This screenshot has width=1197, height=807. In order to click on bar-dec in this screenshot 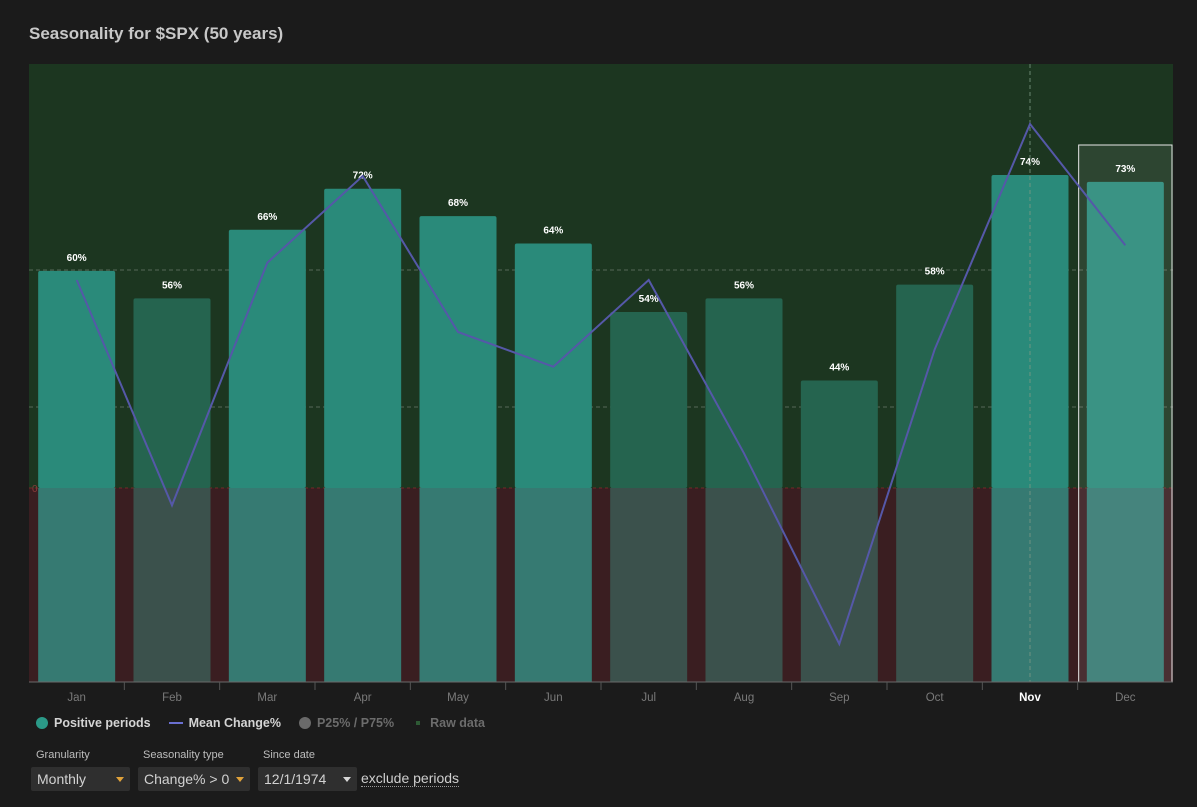, I will do `click(1125, 334)`.